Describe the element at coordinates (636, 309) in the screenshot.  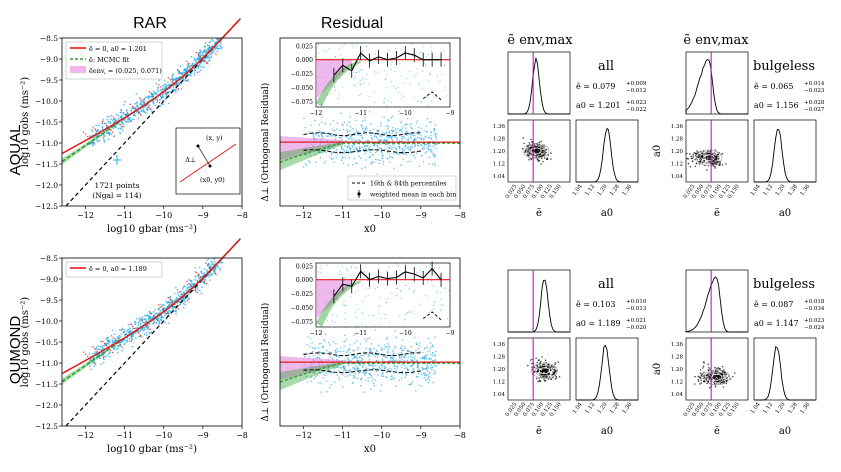
I see `corner-e-lower-error: −0.013` at that location.